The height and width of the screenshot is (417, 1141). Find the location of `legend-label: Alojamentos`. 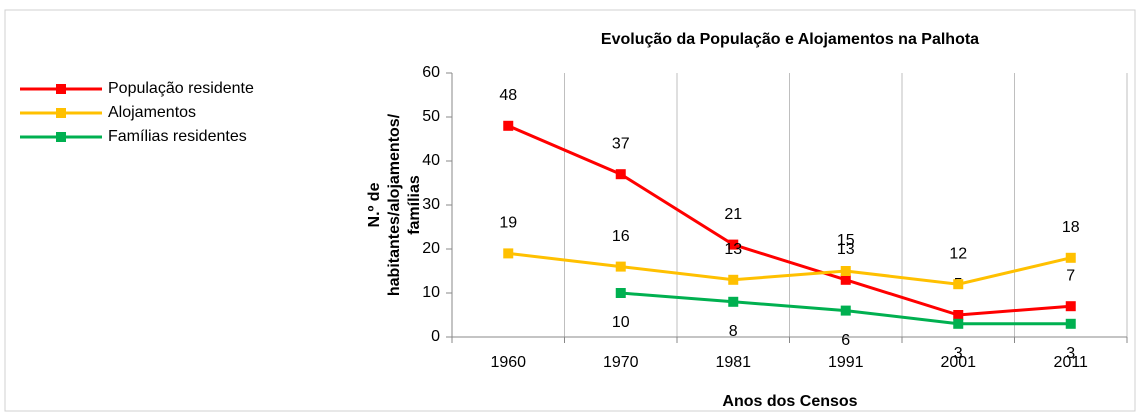

legend-label: Alojamentos is located at coordinates (152, 112).